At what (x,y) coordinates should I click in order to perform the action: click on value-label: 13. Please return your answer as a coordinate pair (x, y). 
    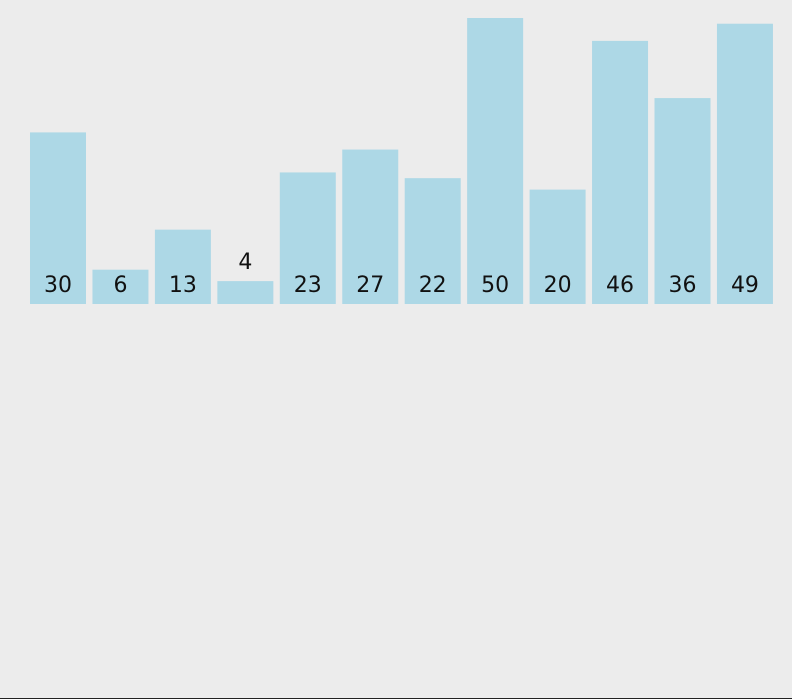
    Looking at the image, I should click on (183, 285).